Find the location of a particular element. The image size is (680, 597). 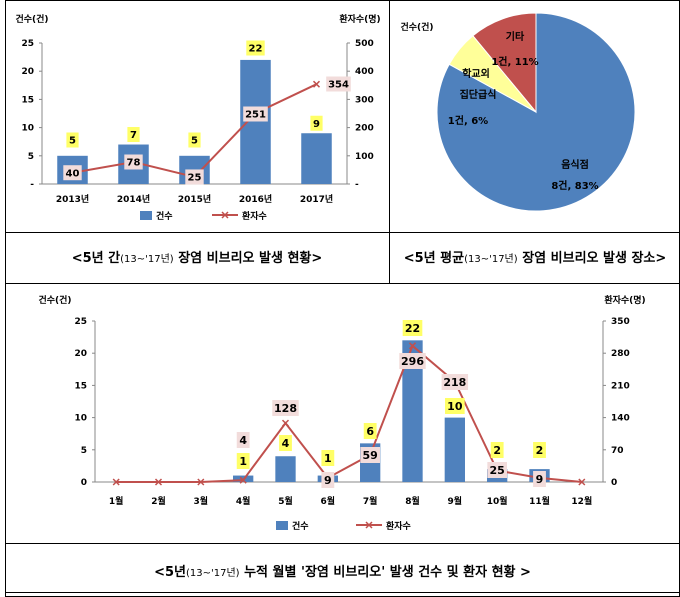

line-label-2013년-box is located at coordinates (72, 173).